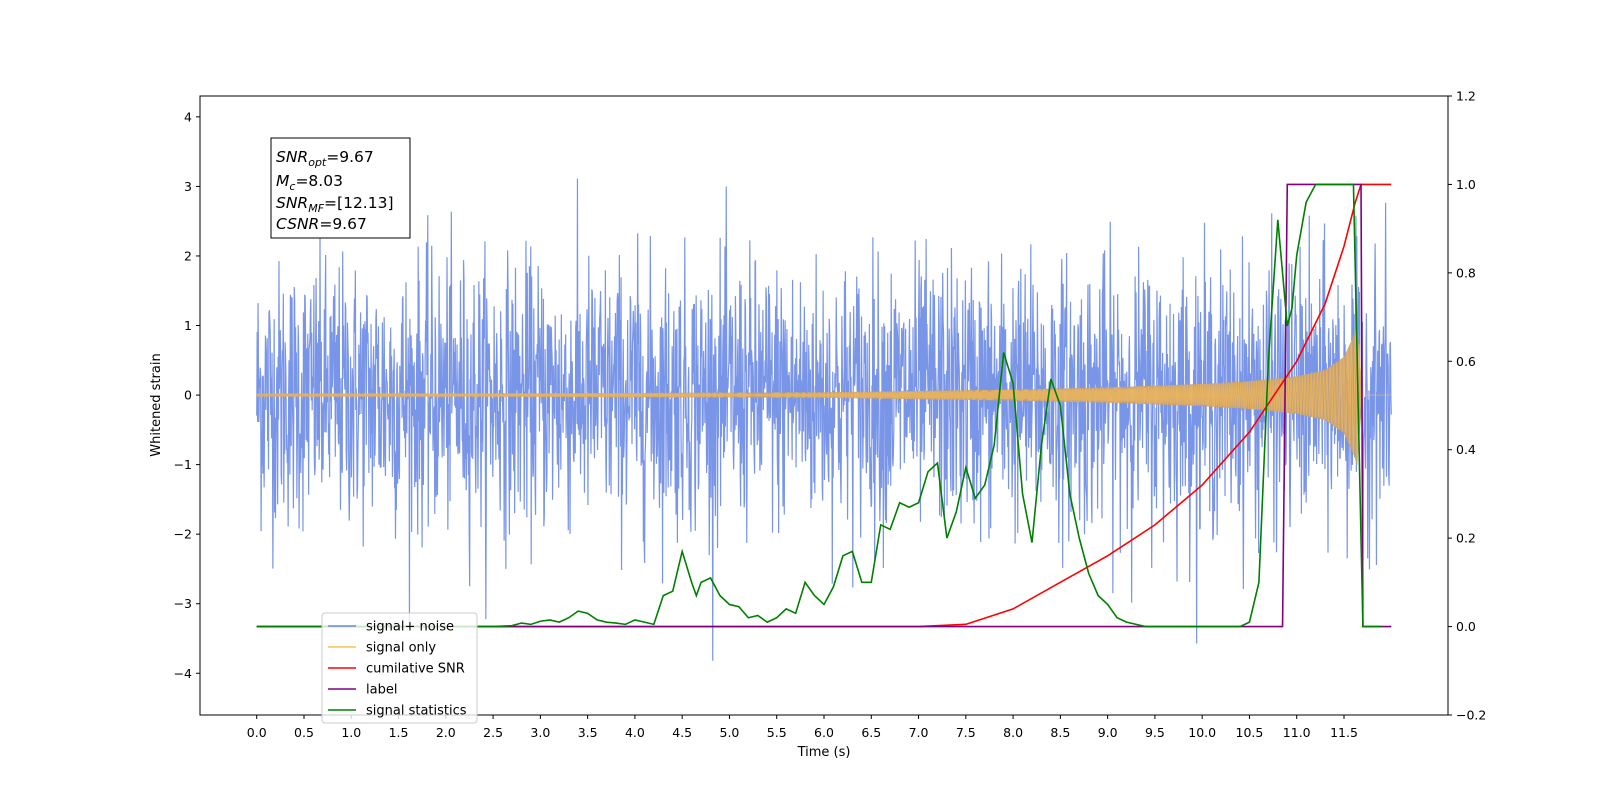 This screenshot has height=800, width=1600. Describe the element at coordinates (1344, 732) in the screenshot. I see `x-tick-label: 11.5` at that location.